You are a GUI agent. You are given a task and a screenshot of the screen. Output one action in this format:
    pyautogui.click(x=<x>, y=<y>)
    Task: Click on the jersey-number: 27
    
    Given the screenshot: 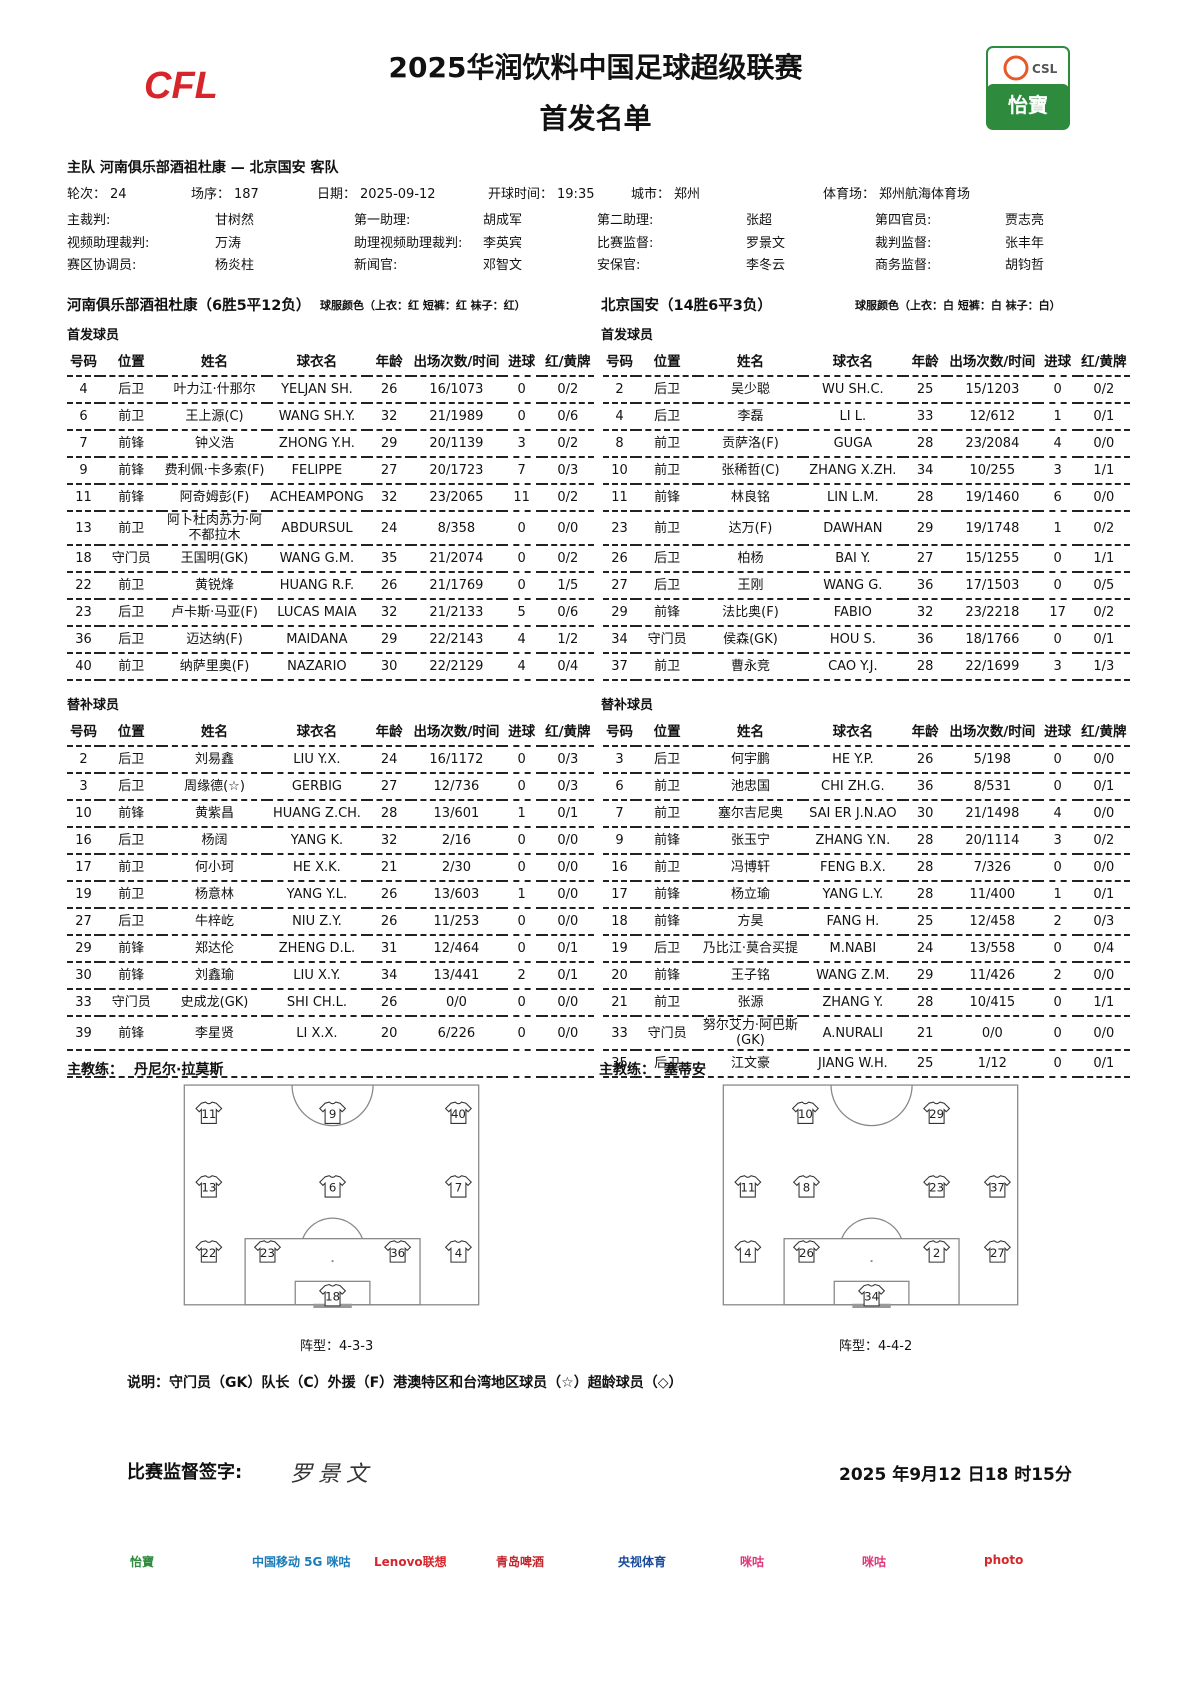 What is the action you would take?
    pyautogui.click(x=997, y=1253)
    